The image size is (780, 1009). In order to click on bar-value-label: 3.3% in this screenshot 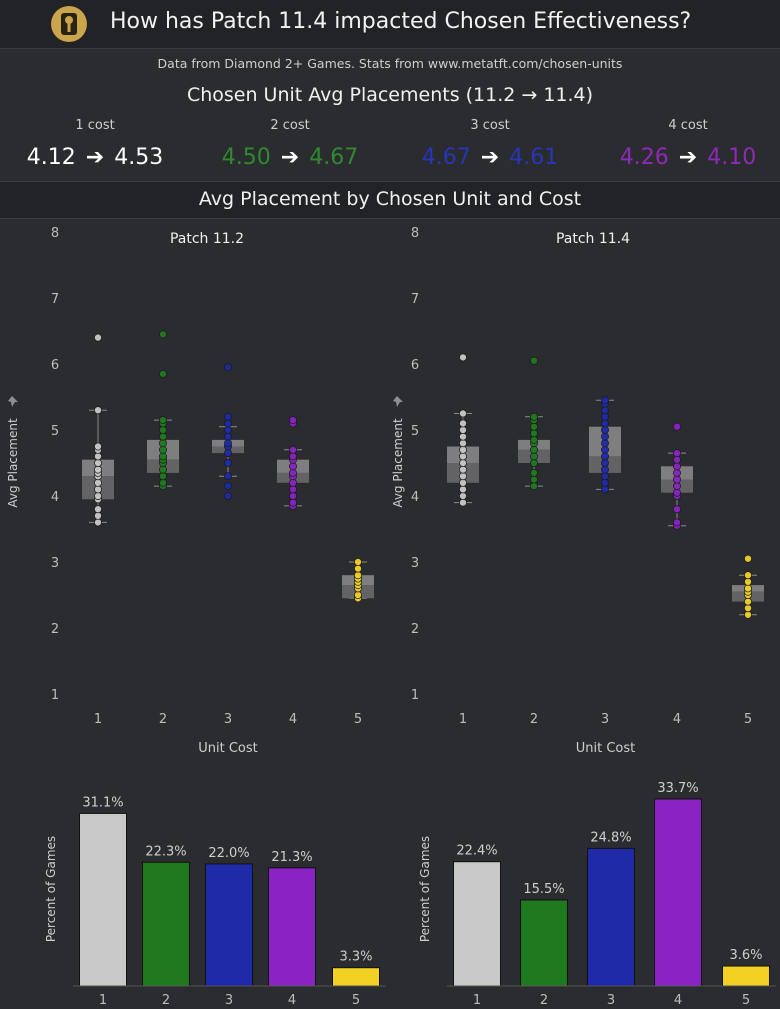, I will do `click(355, 957)`.